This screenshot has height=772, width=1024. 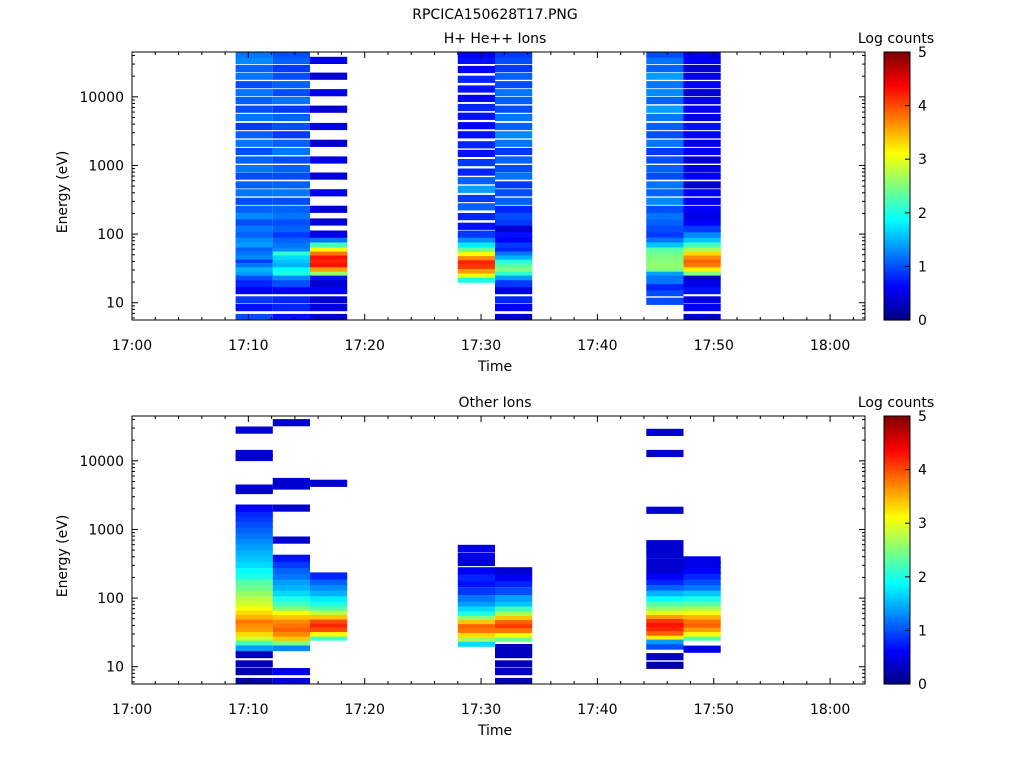 I want to click on y-axis-label: Energy (eV), so click(x=63, y=192).